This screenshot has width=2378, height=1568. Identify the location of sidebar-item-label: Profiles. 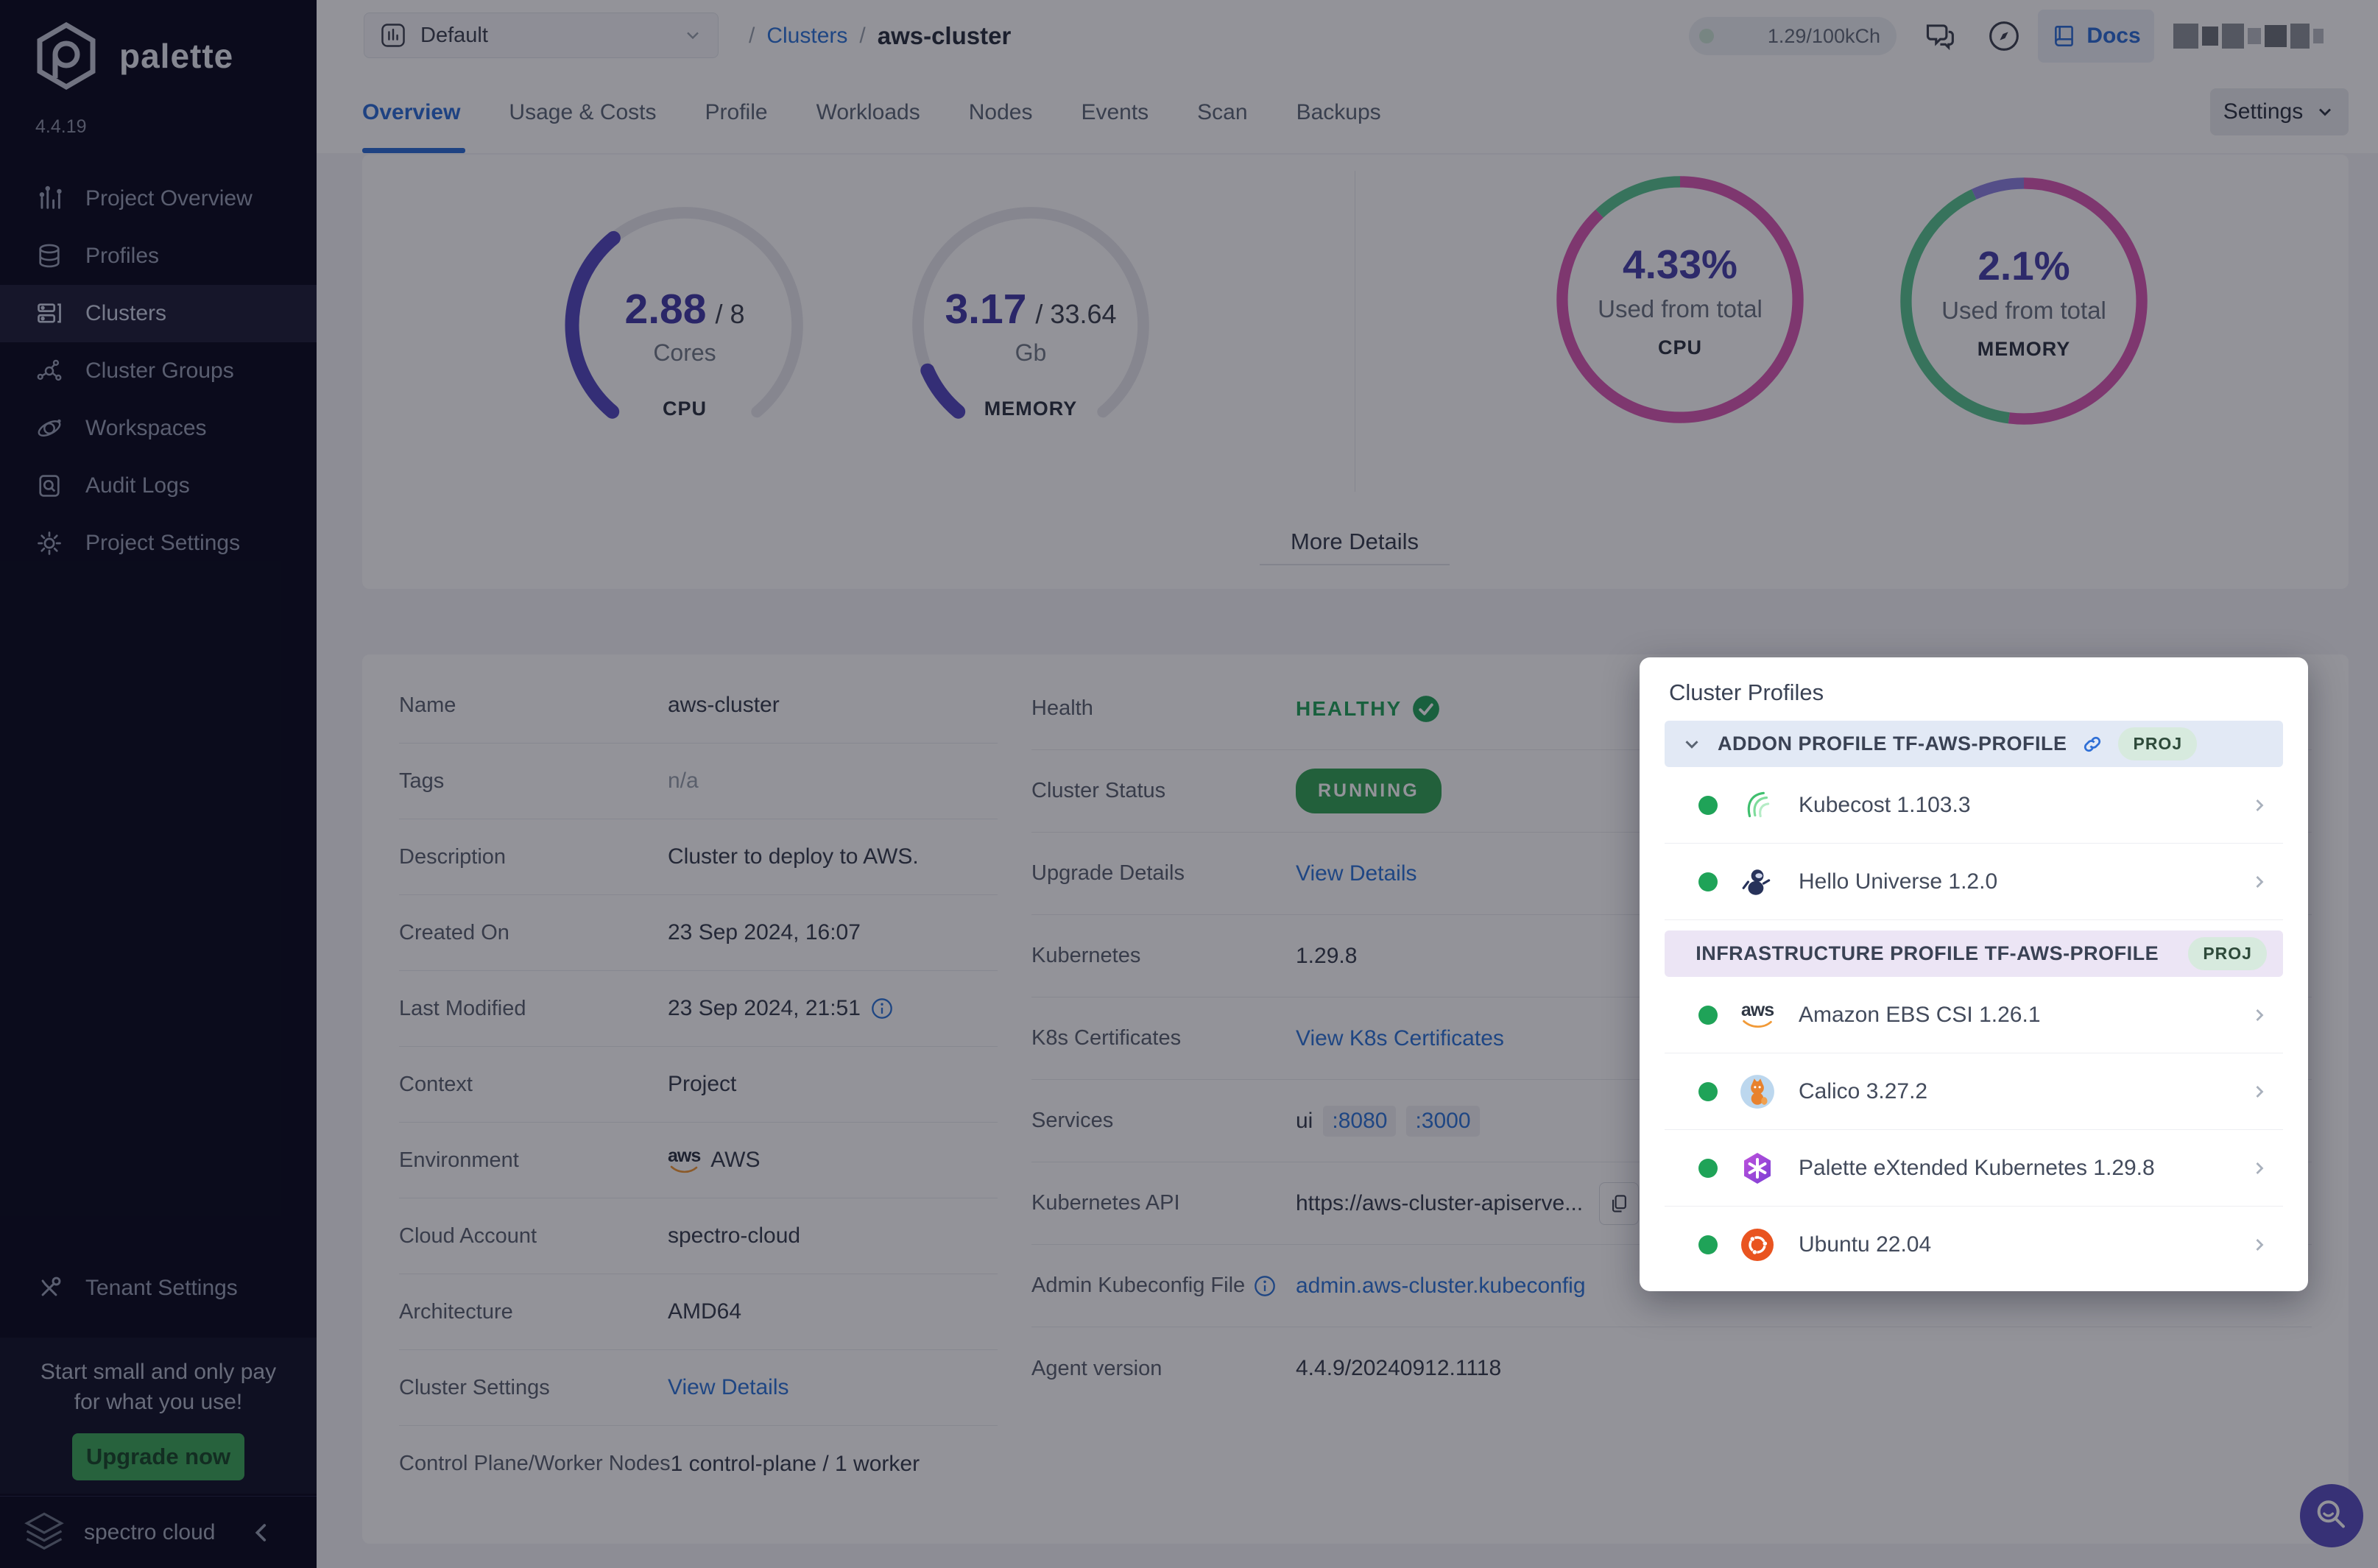
(122, 256).